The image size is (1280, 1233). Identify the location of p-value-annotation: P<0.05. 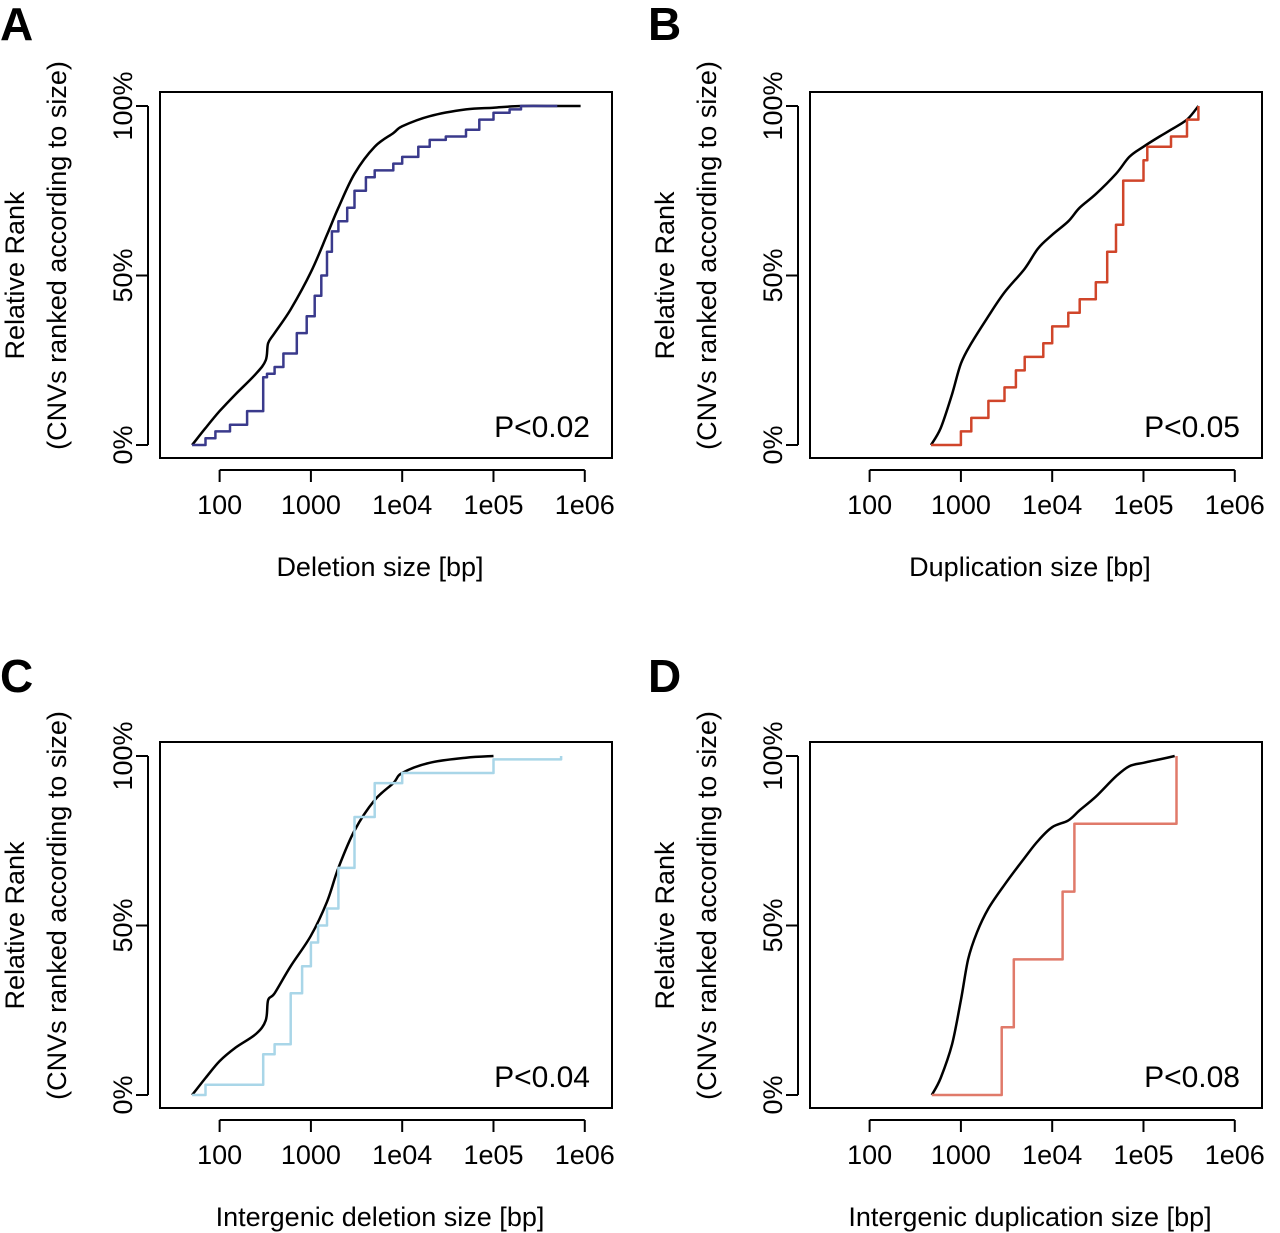
(1192, 427).